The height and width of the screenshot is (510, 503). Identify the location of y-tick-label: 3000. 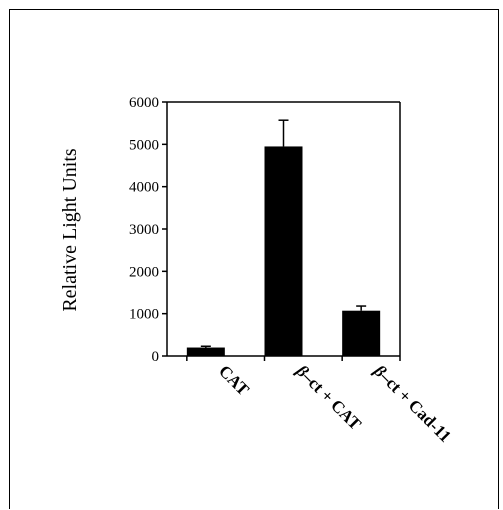
(144, 230).